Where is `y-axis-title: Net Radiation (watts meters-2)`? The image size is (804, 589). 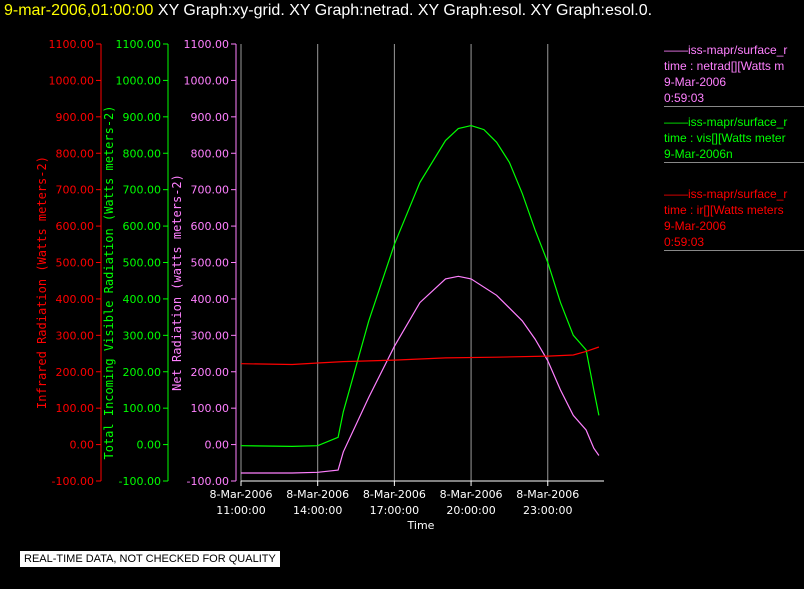 y-axis-title: Net Radiation (watts meters-2) is located at coordinates (177, 282).